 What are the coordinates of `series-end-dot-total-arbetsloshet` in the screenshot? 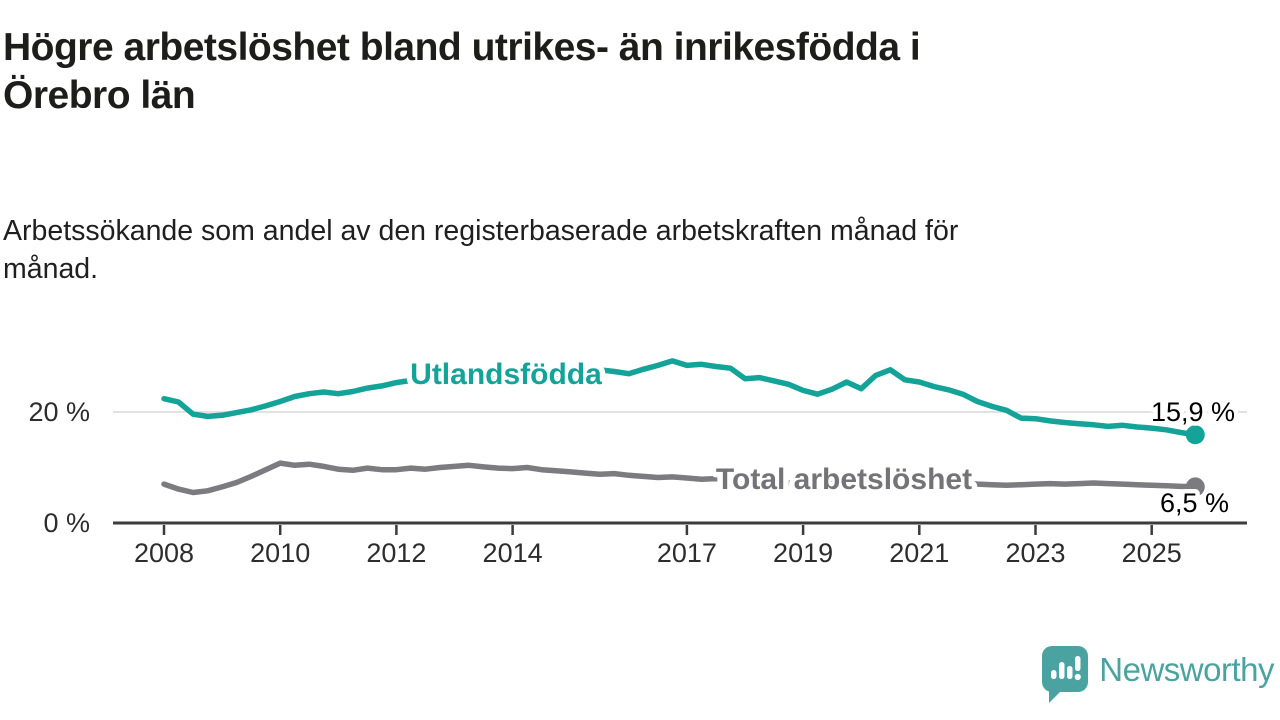 It's located at (1195, 487).